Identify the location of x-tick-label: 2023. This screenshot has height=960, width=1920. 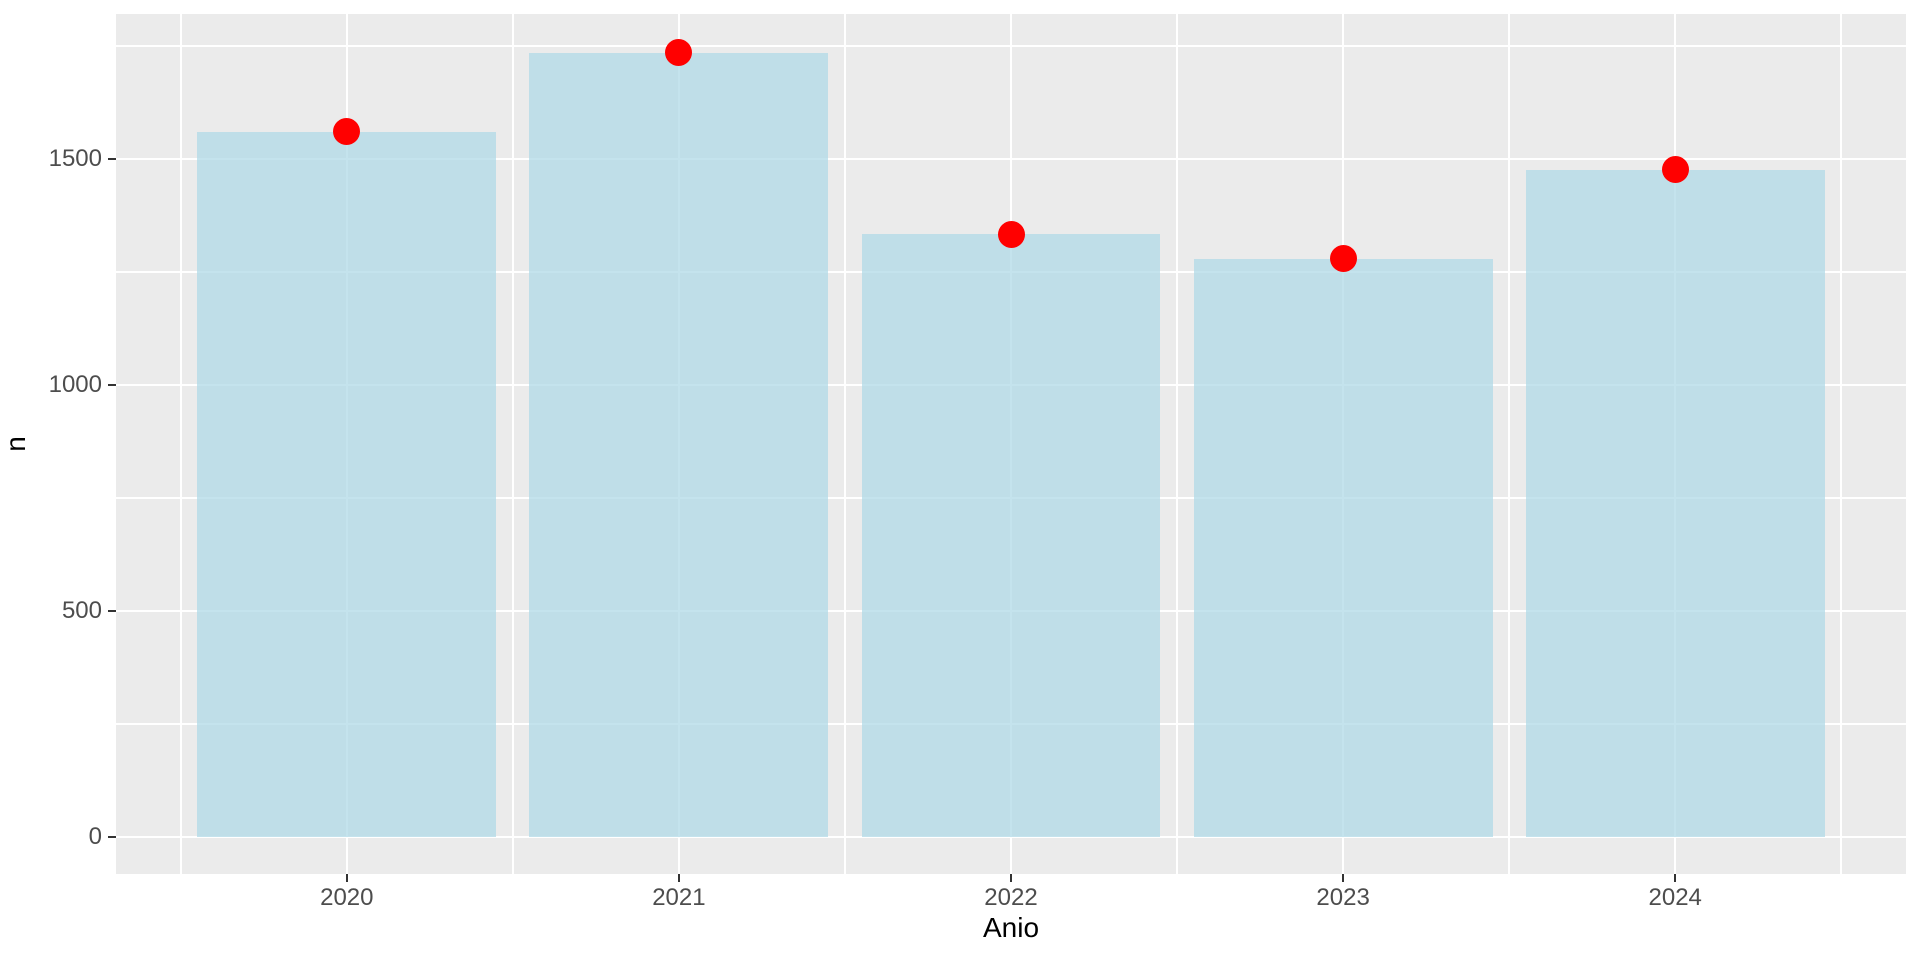
(1343, 897).